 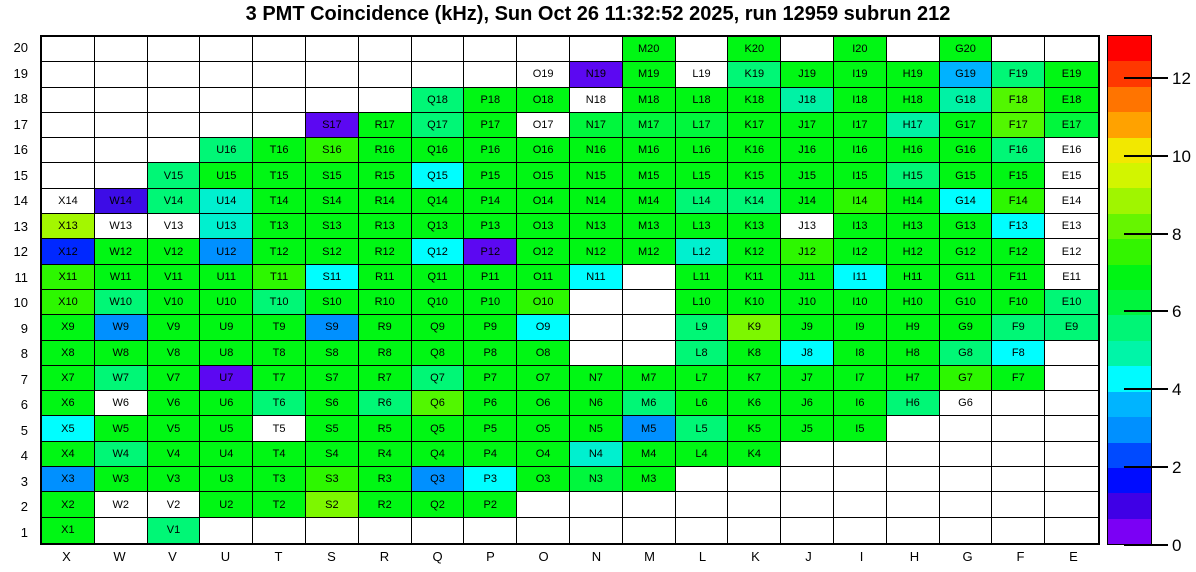 What do you see at coordinates (755, 176) in the screenshot?
I see `heatmap-cell: K15` at bounding box center [755, 176].